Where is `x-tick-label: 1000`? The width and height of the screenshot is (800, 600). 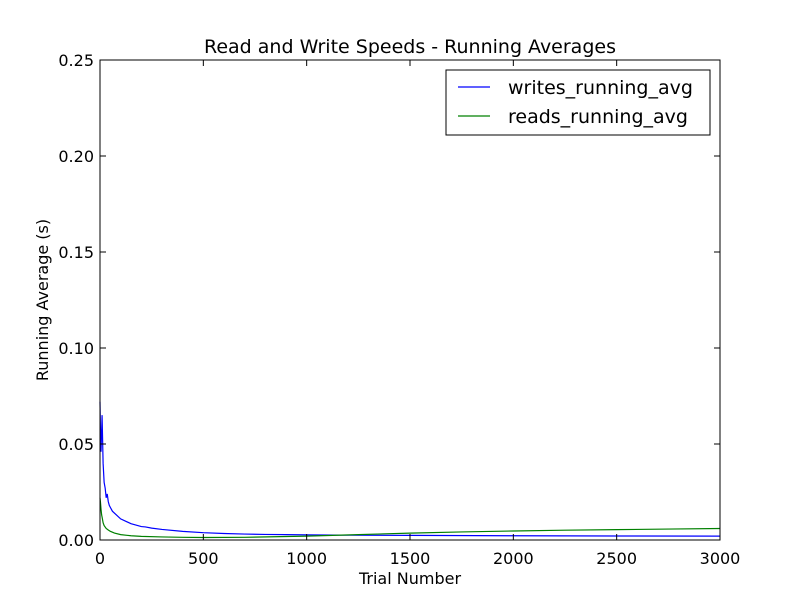 x-tick-label: 1000 is located at coordinates (306, 558).